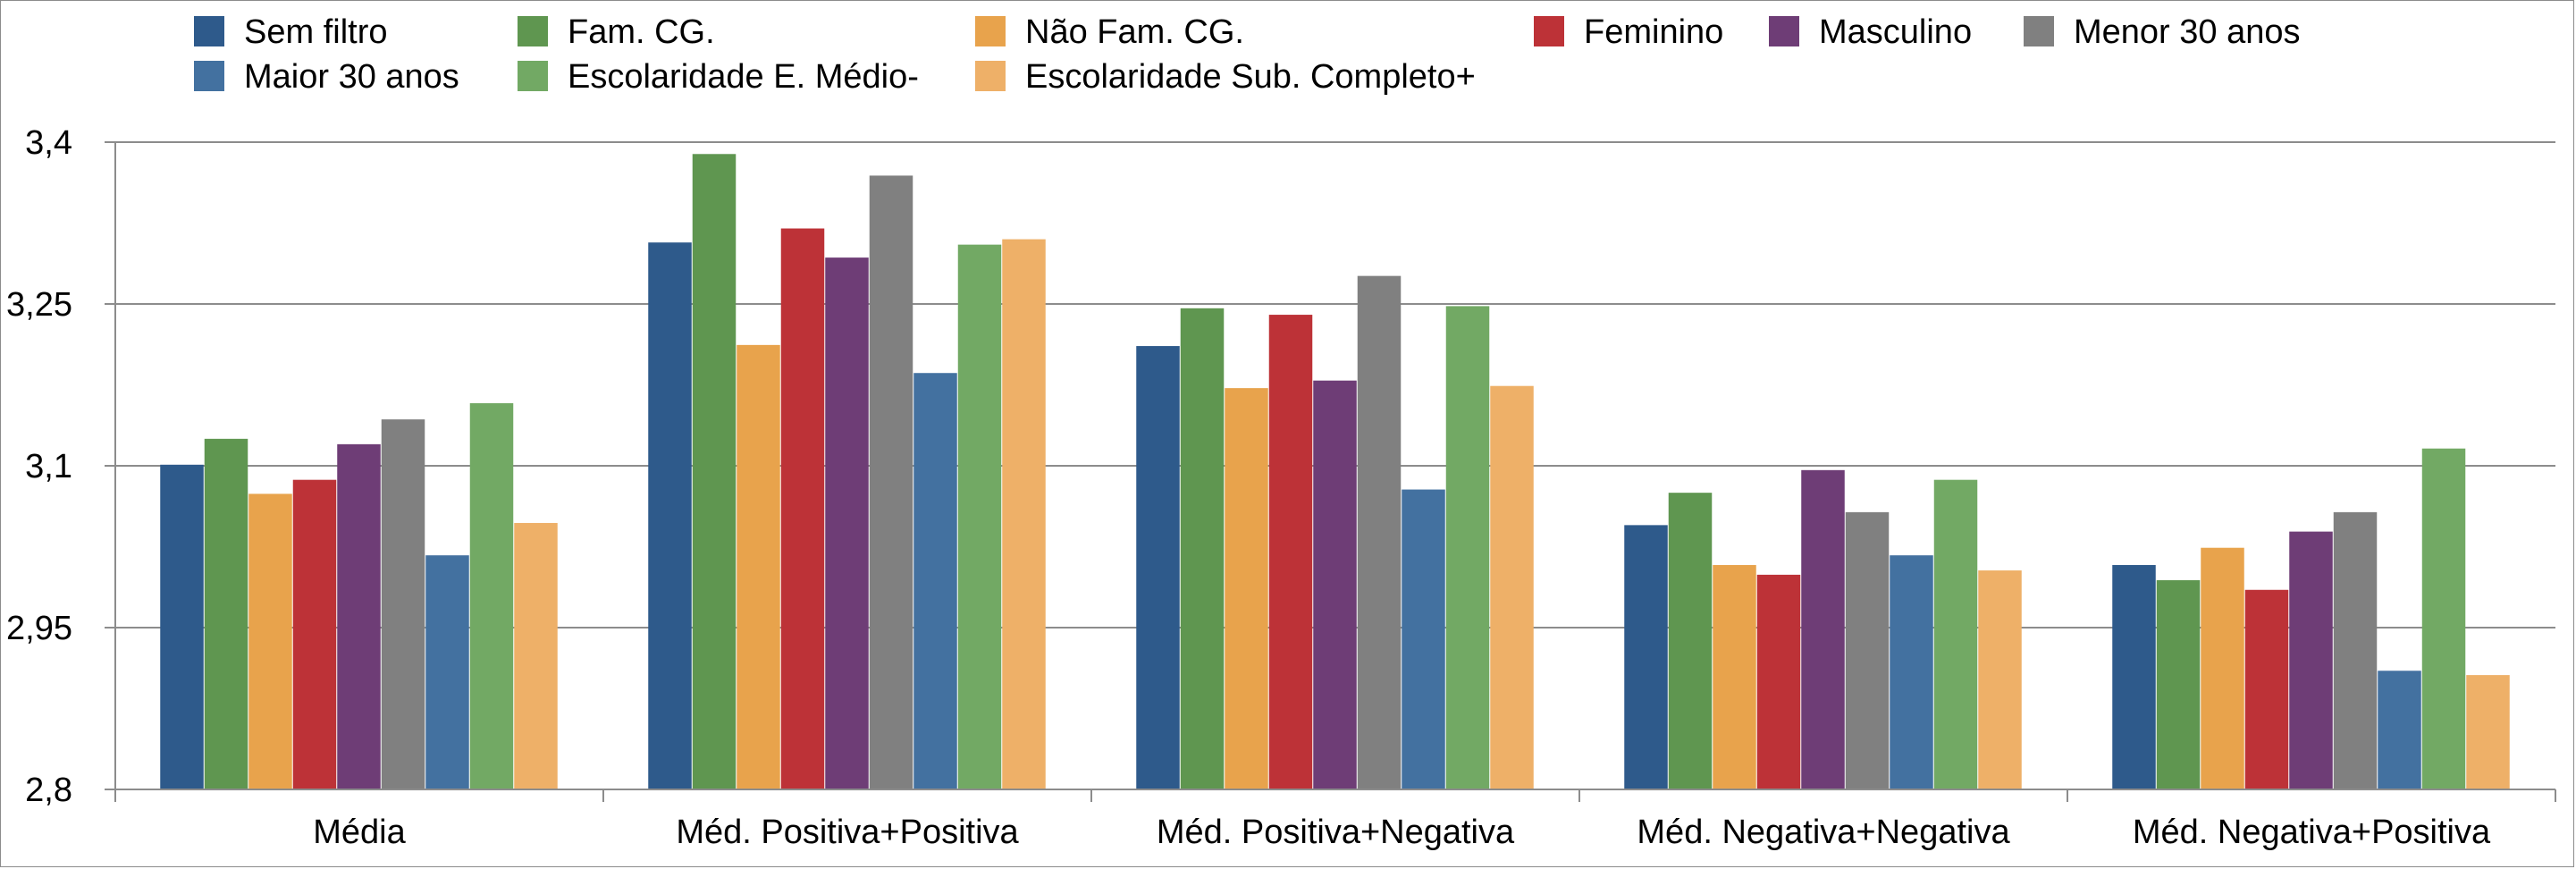  Describe the element at coordinates (1135, 32) in the screenshot. I see `legend-label: Não Fam. CG.` at that location.